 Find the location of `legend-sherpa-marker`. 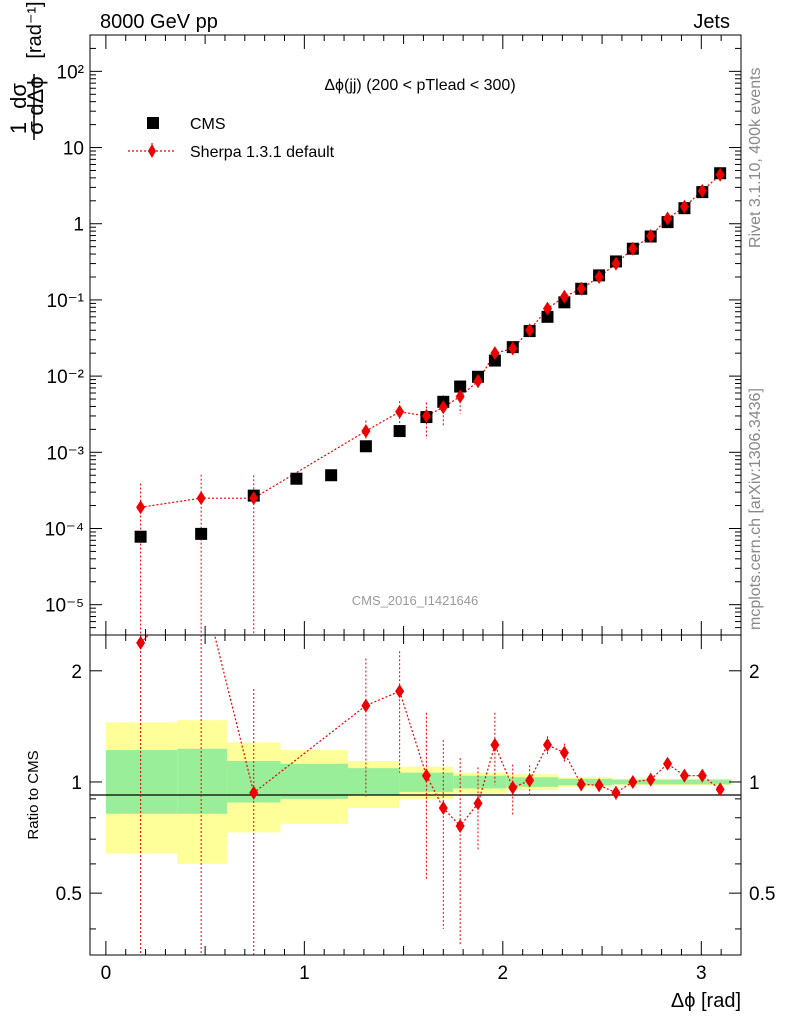

legend-sherpa-marker is located at coordinates (152, 151).